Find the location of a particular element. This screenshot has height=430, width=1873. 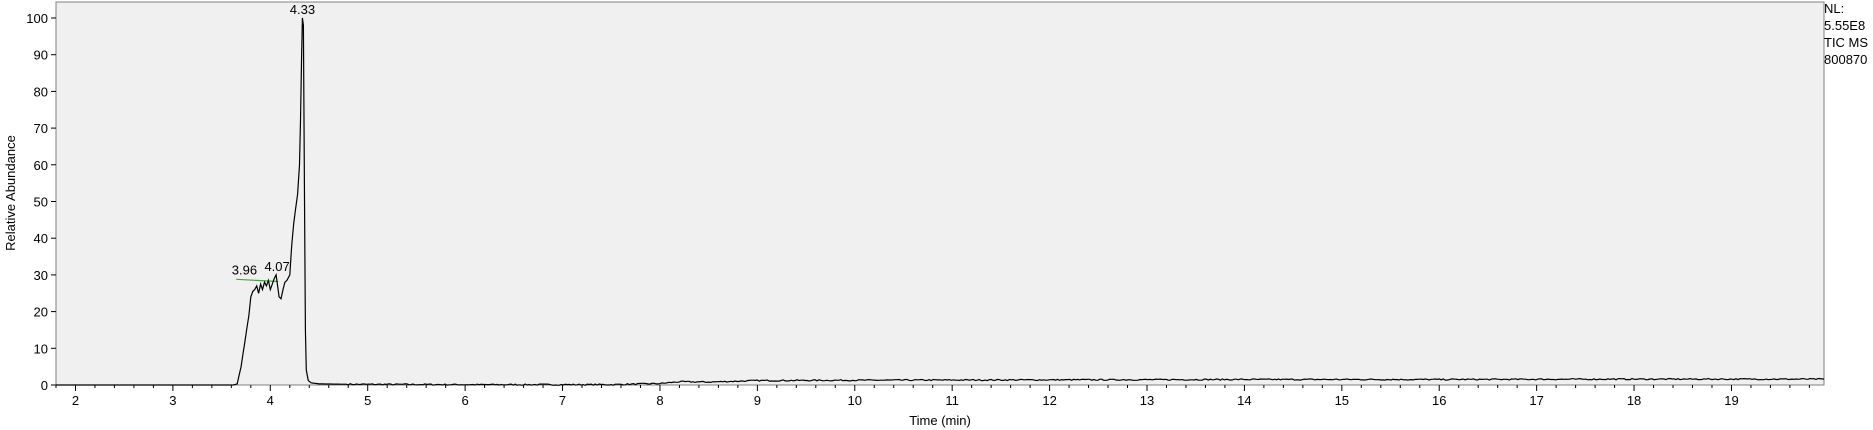

y-tick-label: 90 is located at coordinates (41, 55).